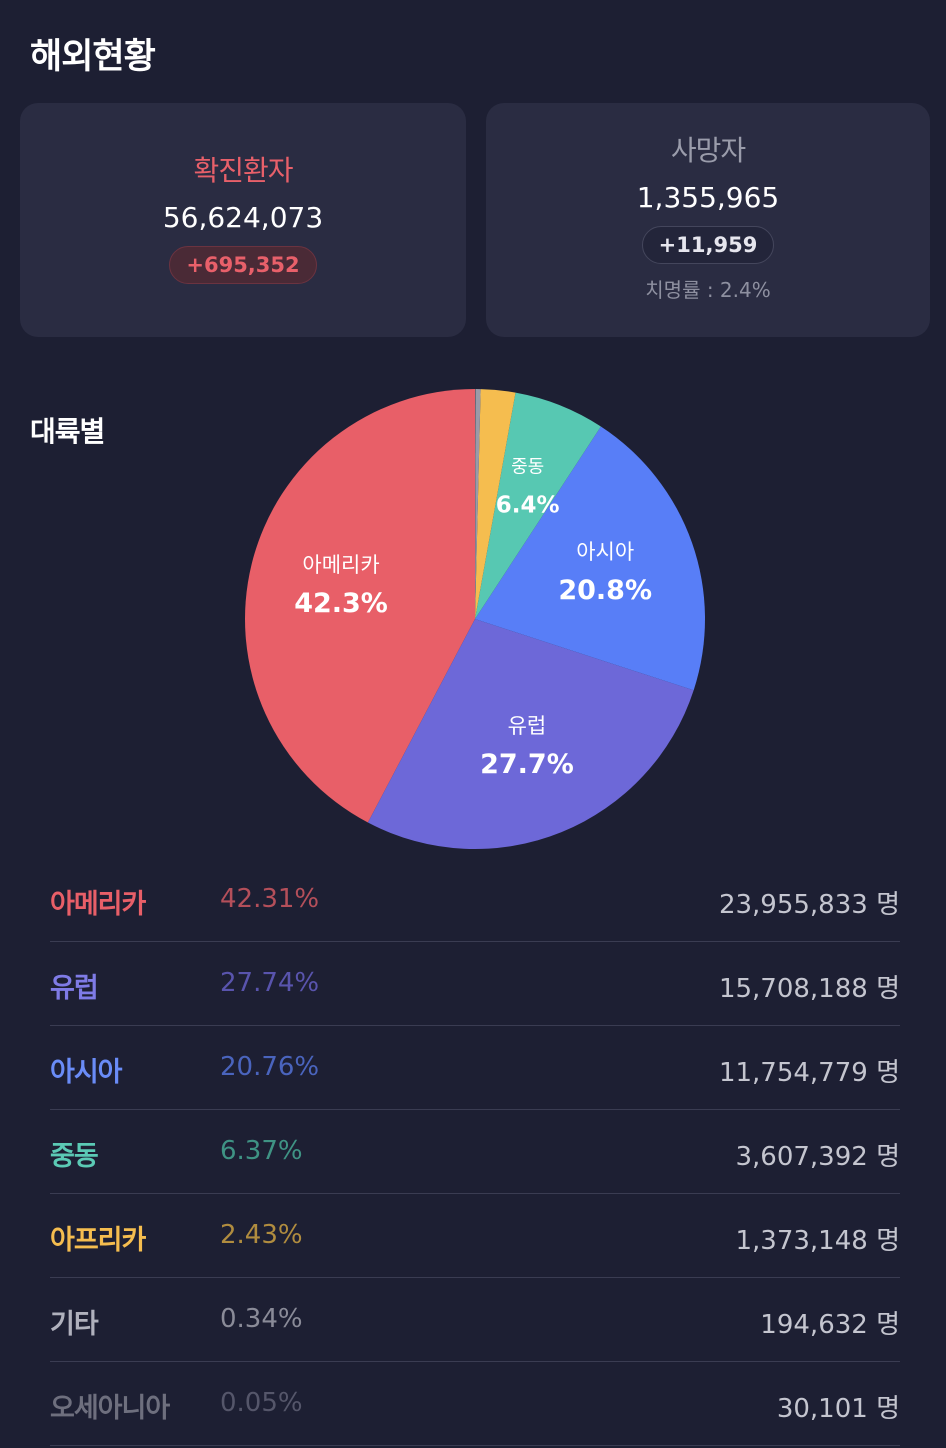 This screenshot has width=946, height=1448. I want to click on continent-percent: 20.76%, so click(270, 1067).